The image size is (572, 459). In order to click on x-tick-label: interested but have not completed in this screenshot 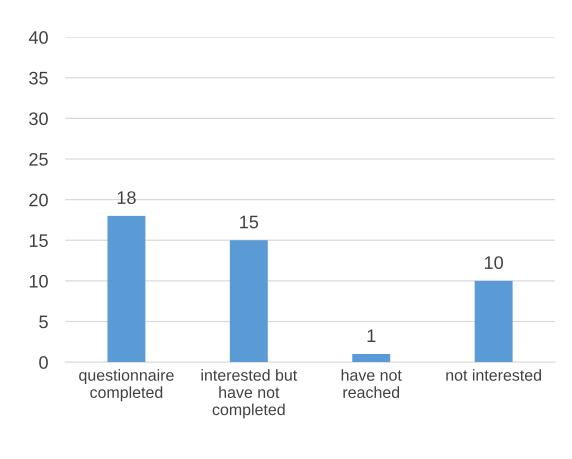, I will do `click(250, 393)`.